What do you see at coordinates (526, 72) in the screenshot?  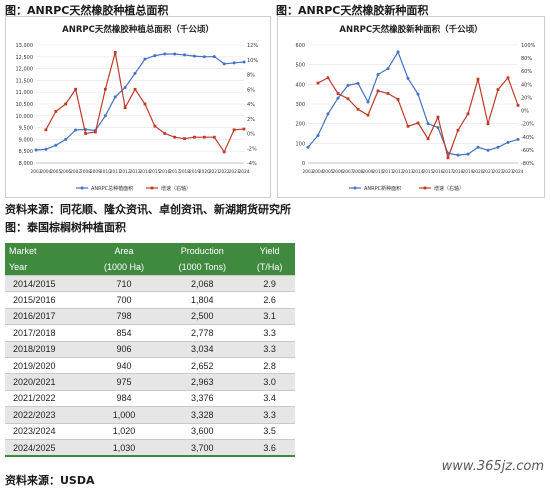 I see `y-right-tick-label: 60%` at bounding box center [526, 72].